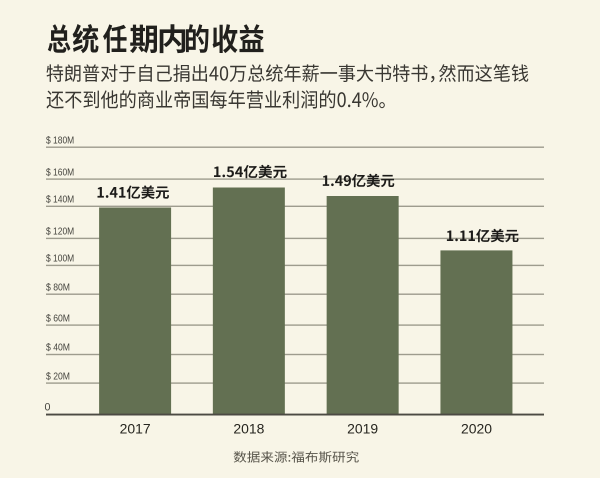 This screenshot has width=600, height=483. What do you see at coordinates (362, 430) in the screenshot?
I see `svg-text: 2019` at bounding box center [362, 430].